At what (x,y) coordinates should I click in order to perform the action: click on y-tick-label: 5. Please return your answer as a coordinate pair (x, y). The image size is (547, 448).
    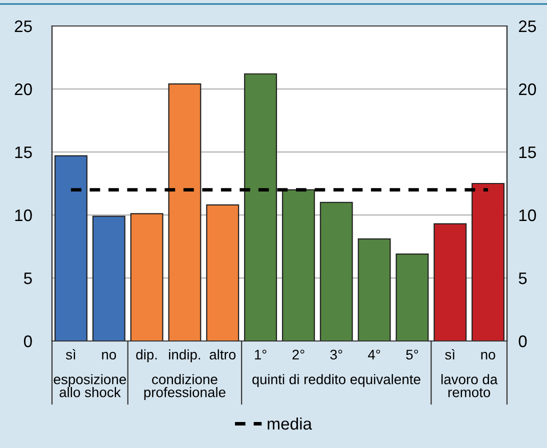
    Looking at the image, I should click on (28, 278).